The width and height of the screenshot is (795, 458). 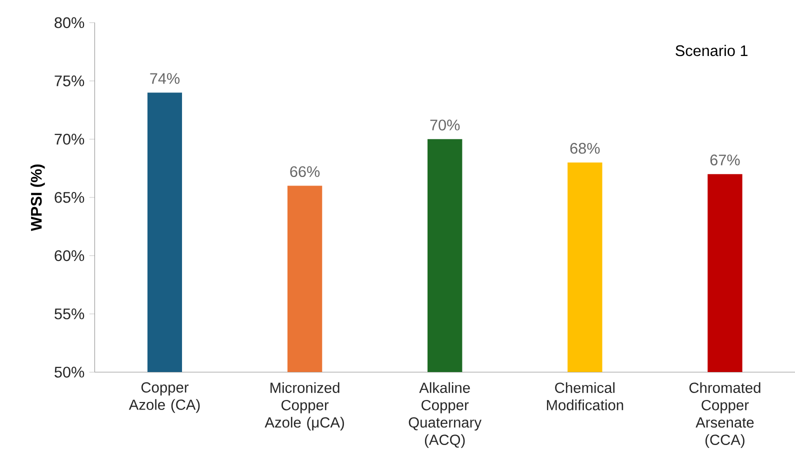 What do you see at coordinates (69, 139) in the screenshot?
I see `y-tick-label: 70%` at bounding box center [69, 139].